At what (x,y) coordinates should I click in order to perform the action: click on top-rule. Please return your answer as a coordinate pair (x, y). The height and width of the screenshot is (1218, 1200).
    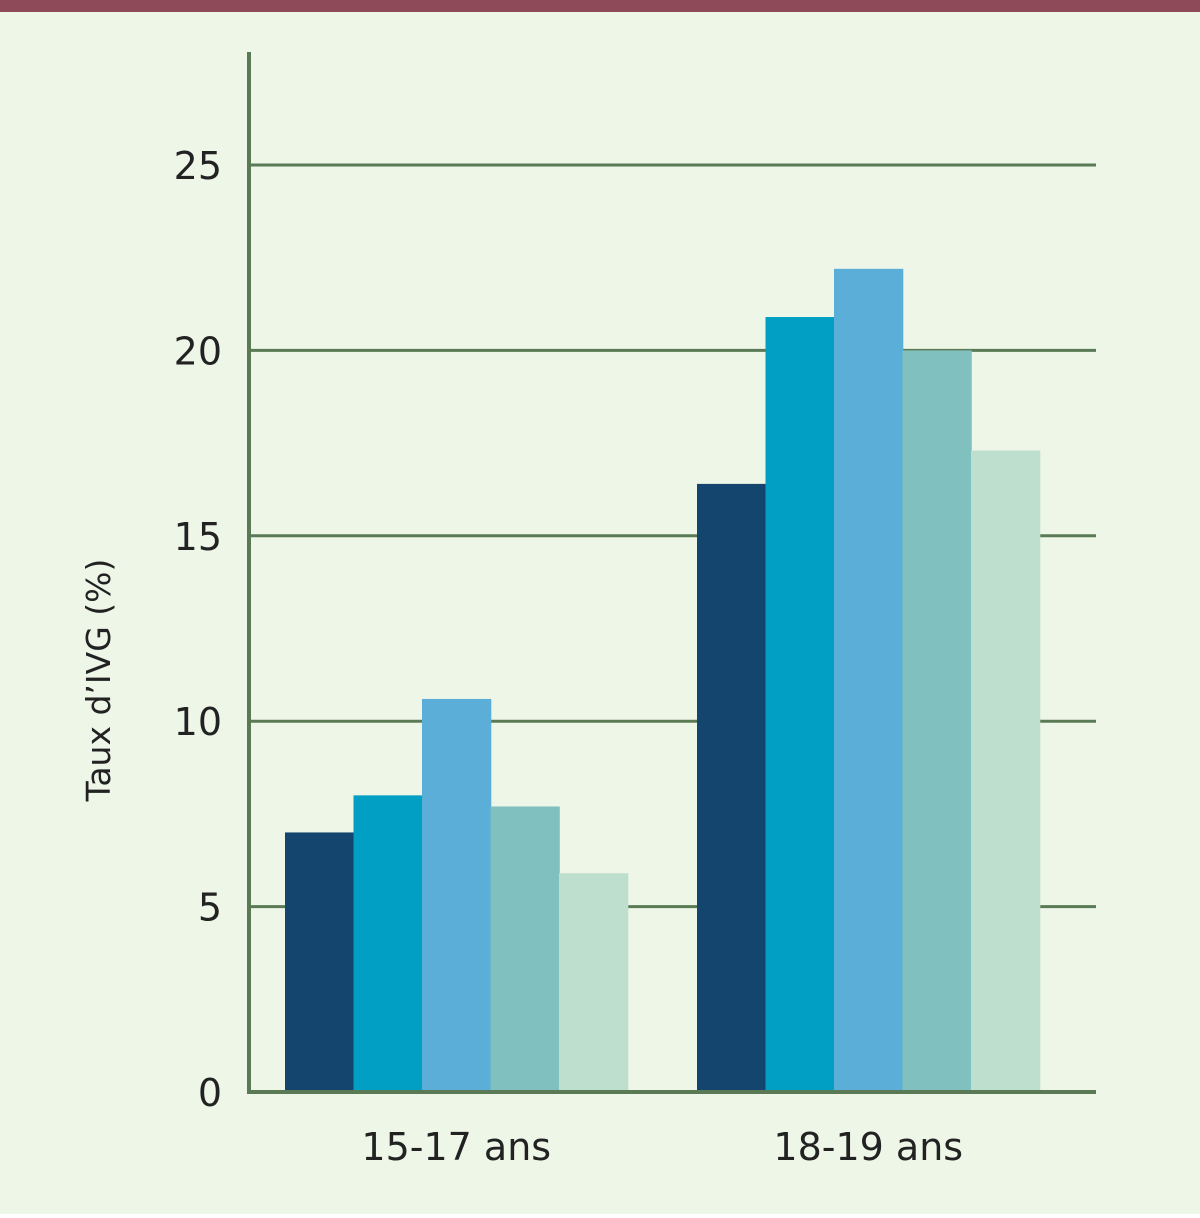
    Looking at the image, I should click on (600, 6).